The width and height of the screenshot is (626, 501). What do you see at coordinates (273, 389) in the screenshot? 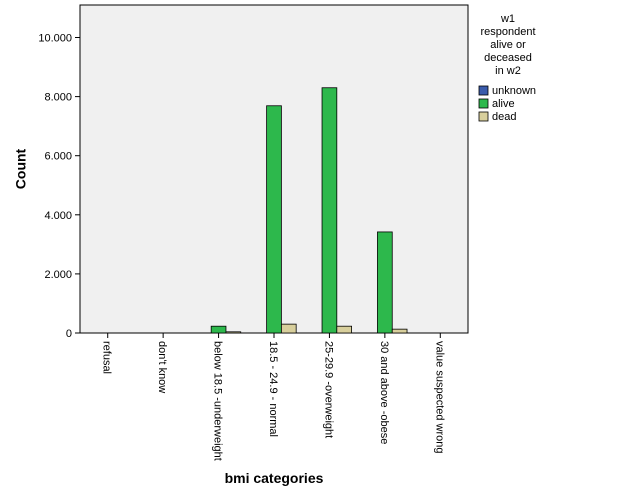
I see `x-tick-label: 18.5 - 24.9 - normal` at bounding box center [273, 389].